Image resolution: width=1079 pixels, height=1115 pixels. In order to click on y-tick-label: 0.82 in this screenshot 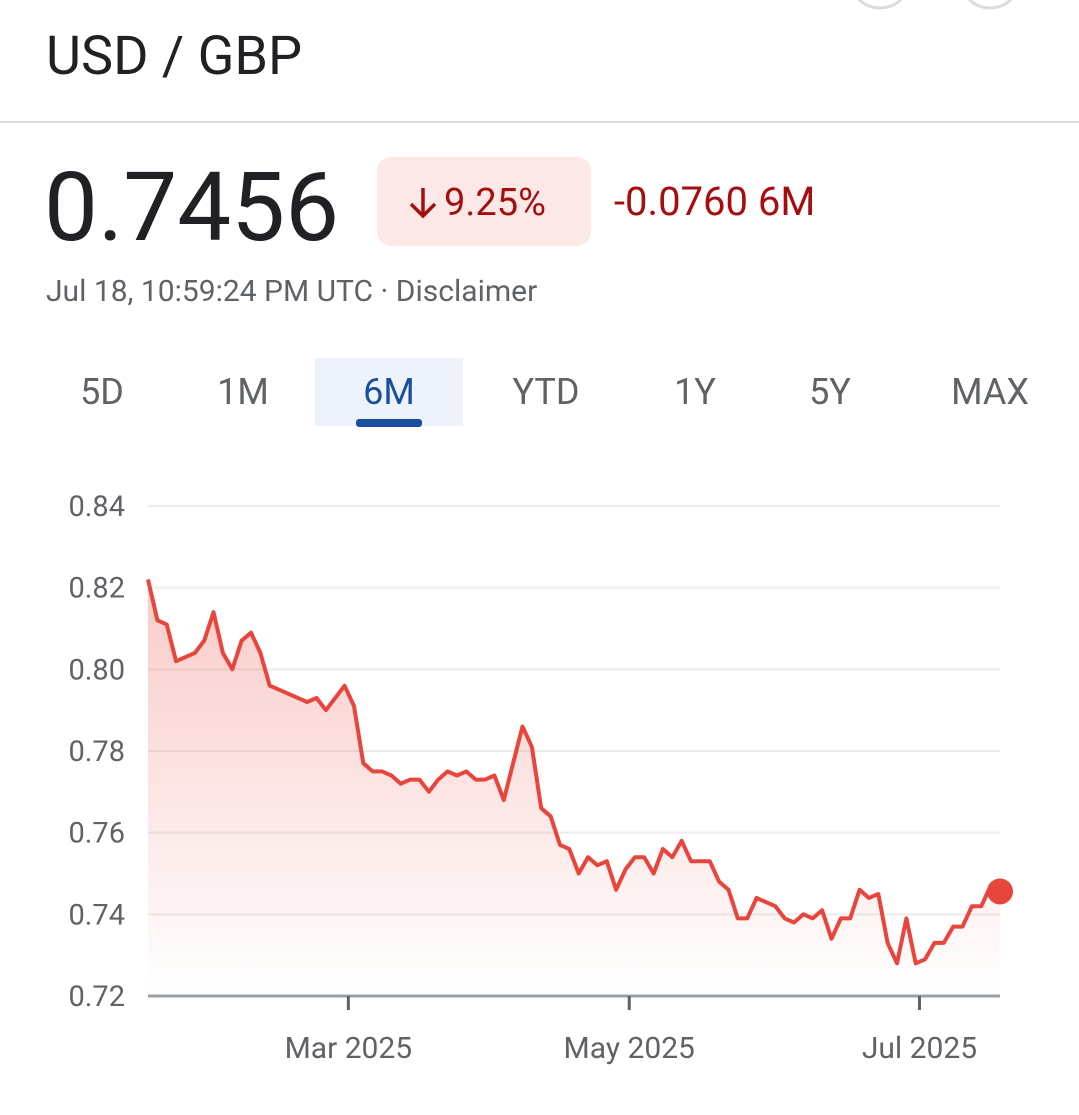, I will do `click(96, 589)`.